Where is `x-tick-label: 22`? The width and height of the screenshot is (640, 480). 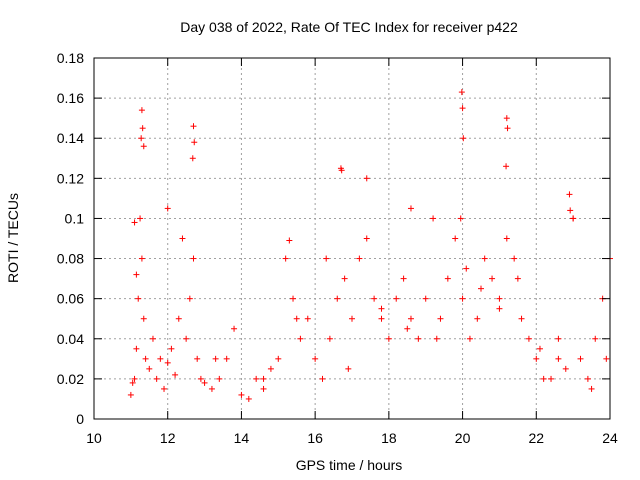
x-tick-label: 22 is located at coordinates (536, 438).